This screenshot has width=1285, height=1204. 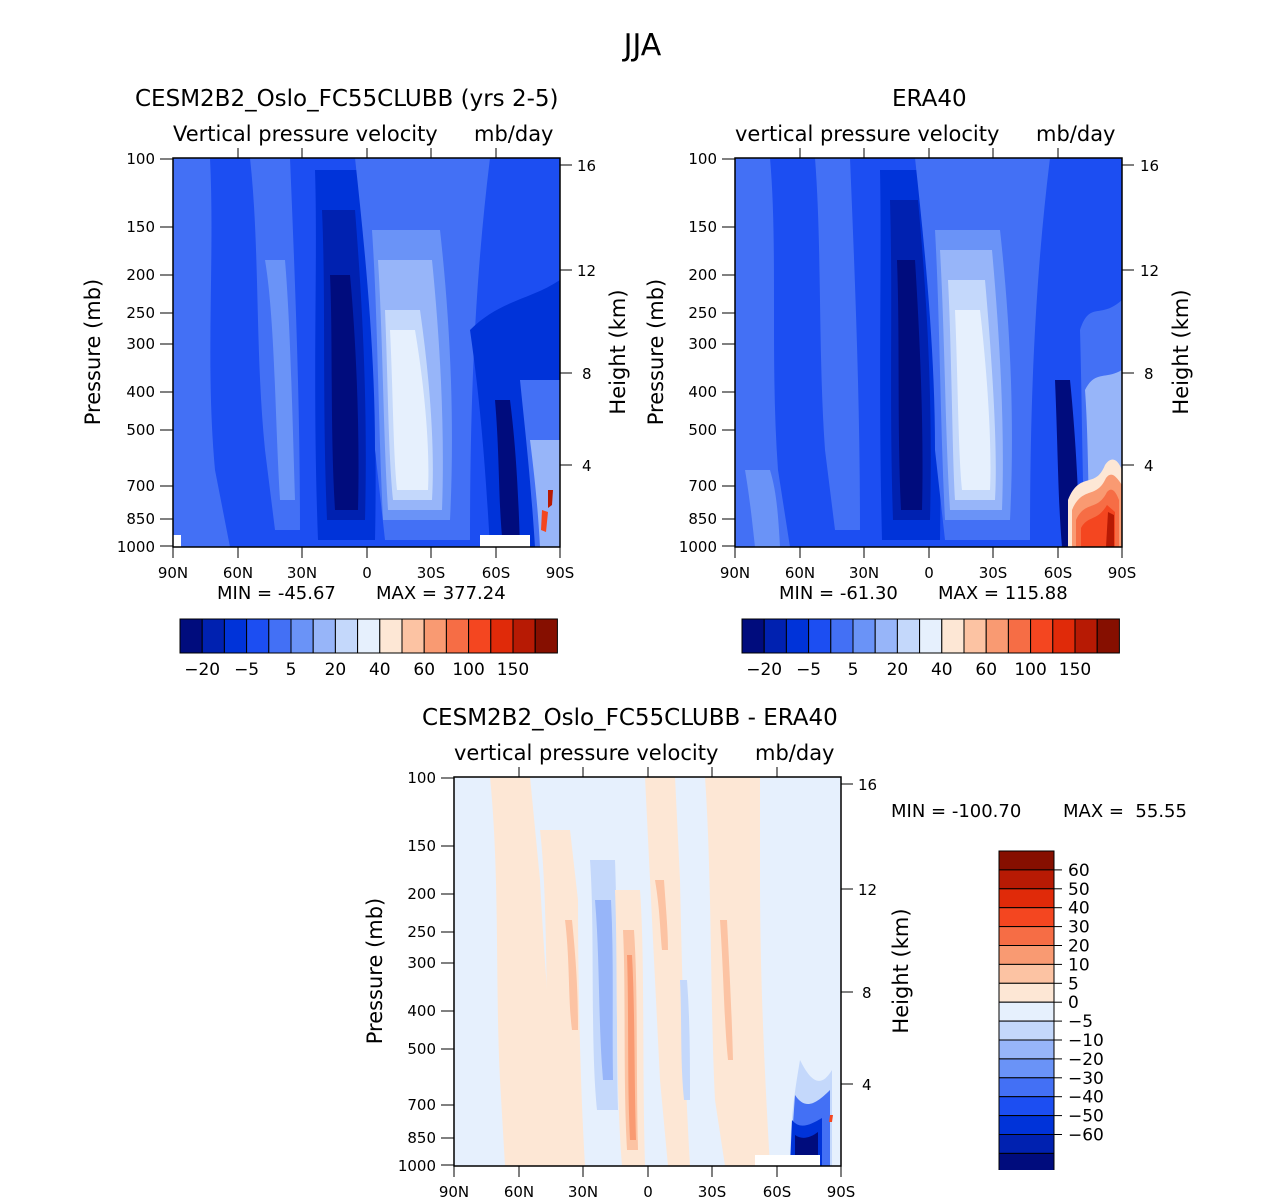 What do you see at coordinates (867, 993) in the screenshot?
I see `panel3-y2tick-8: 8` at bounding box center [867, 993].